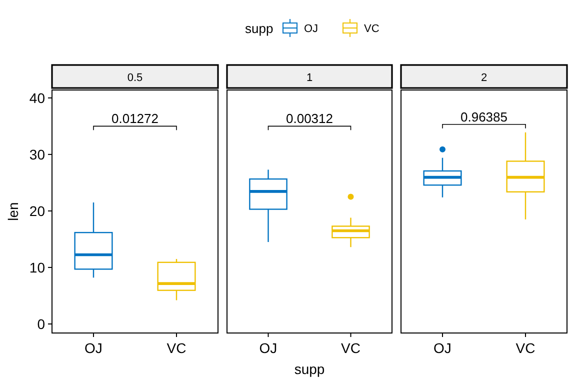 Image resolution: width=576 pixels, height=384 pixels. I want to click on legend-label: VC, so click(372, 29).